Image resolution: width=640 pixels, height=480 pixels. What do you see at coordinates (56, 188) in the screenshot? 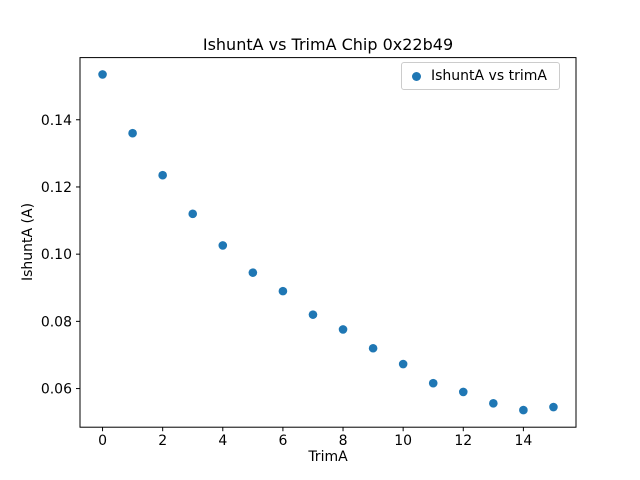
I see `y-tick-label: 0.12` at bounding box center [56, 188].